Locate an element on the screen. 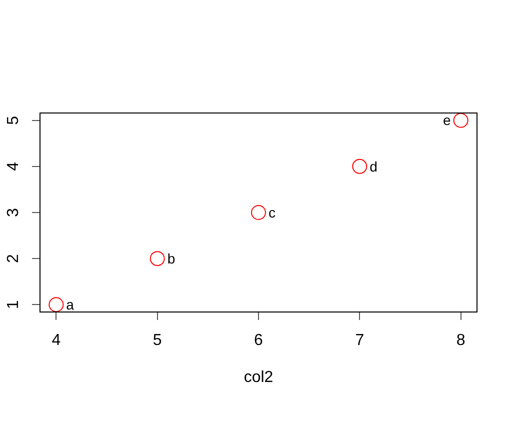  x-tick-label: 8 is located at coordinates (461, 341).